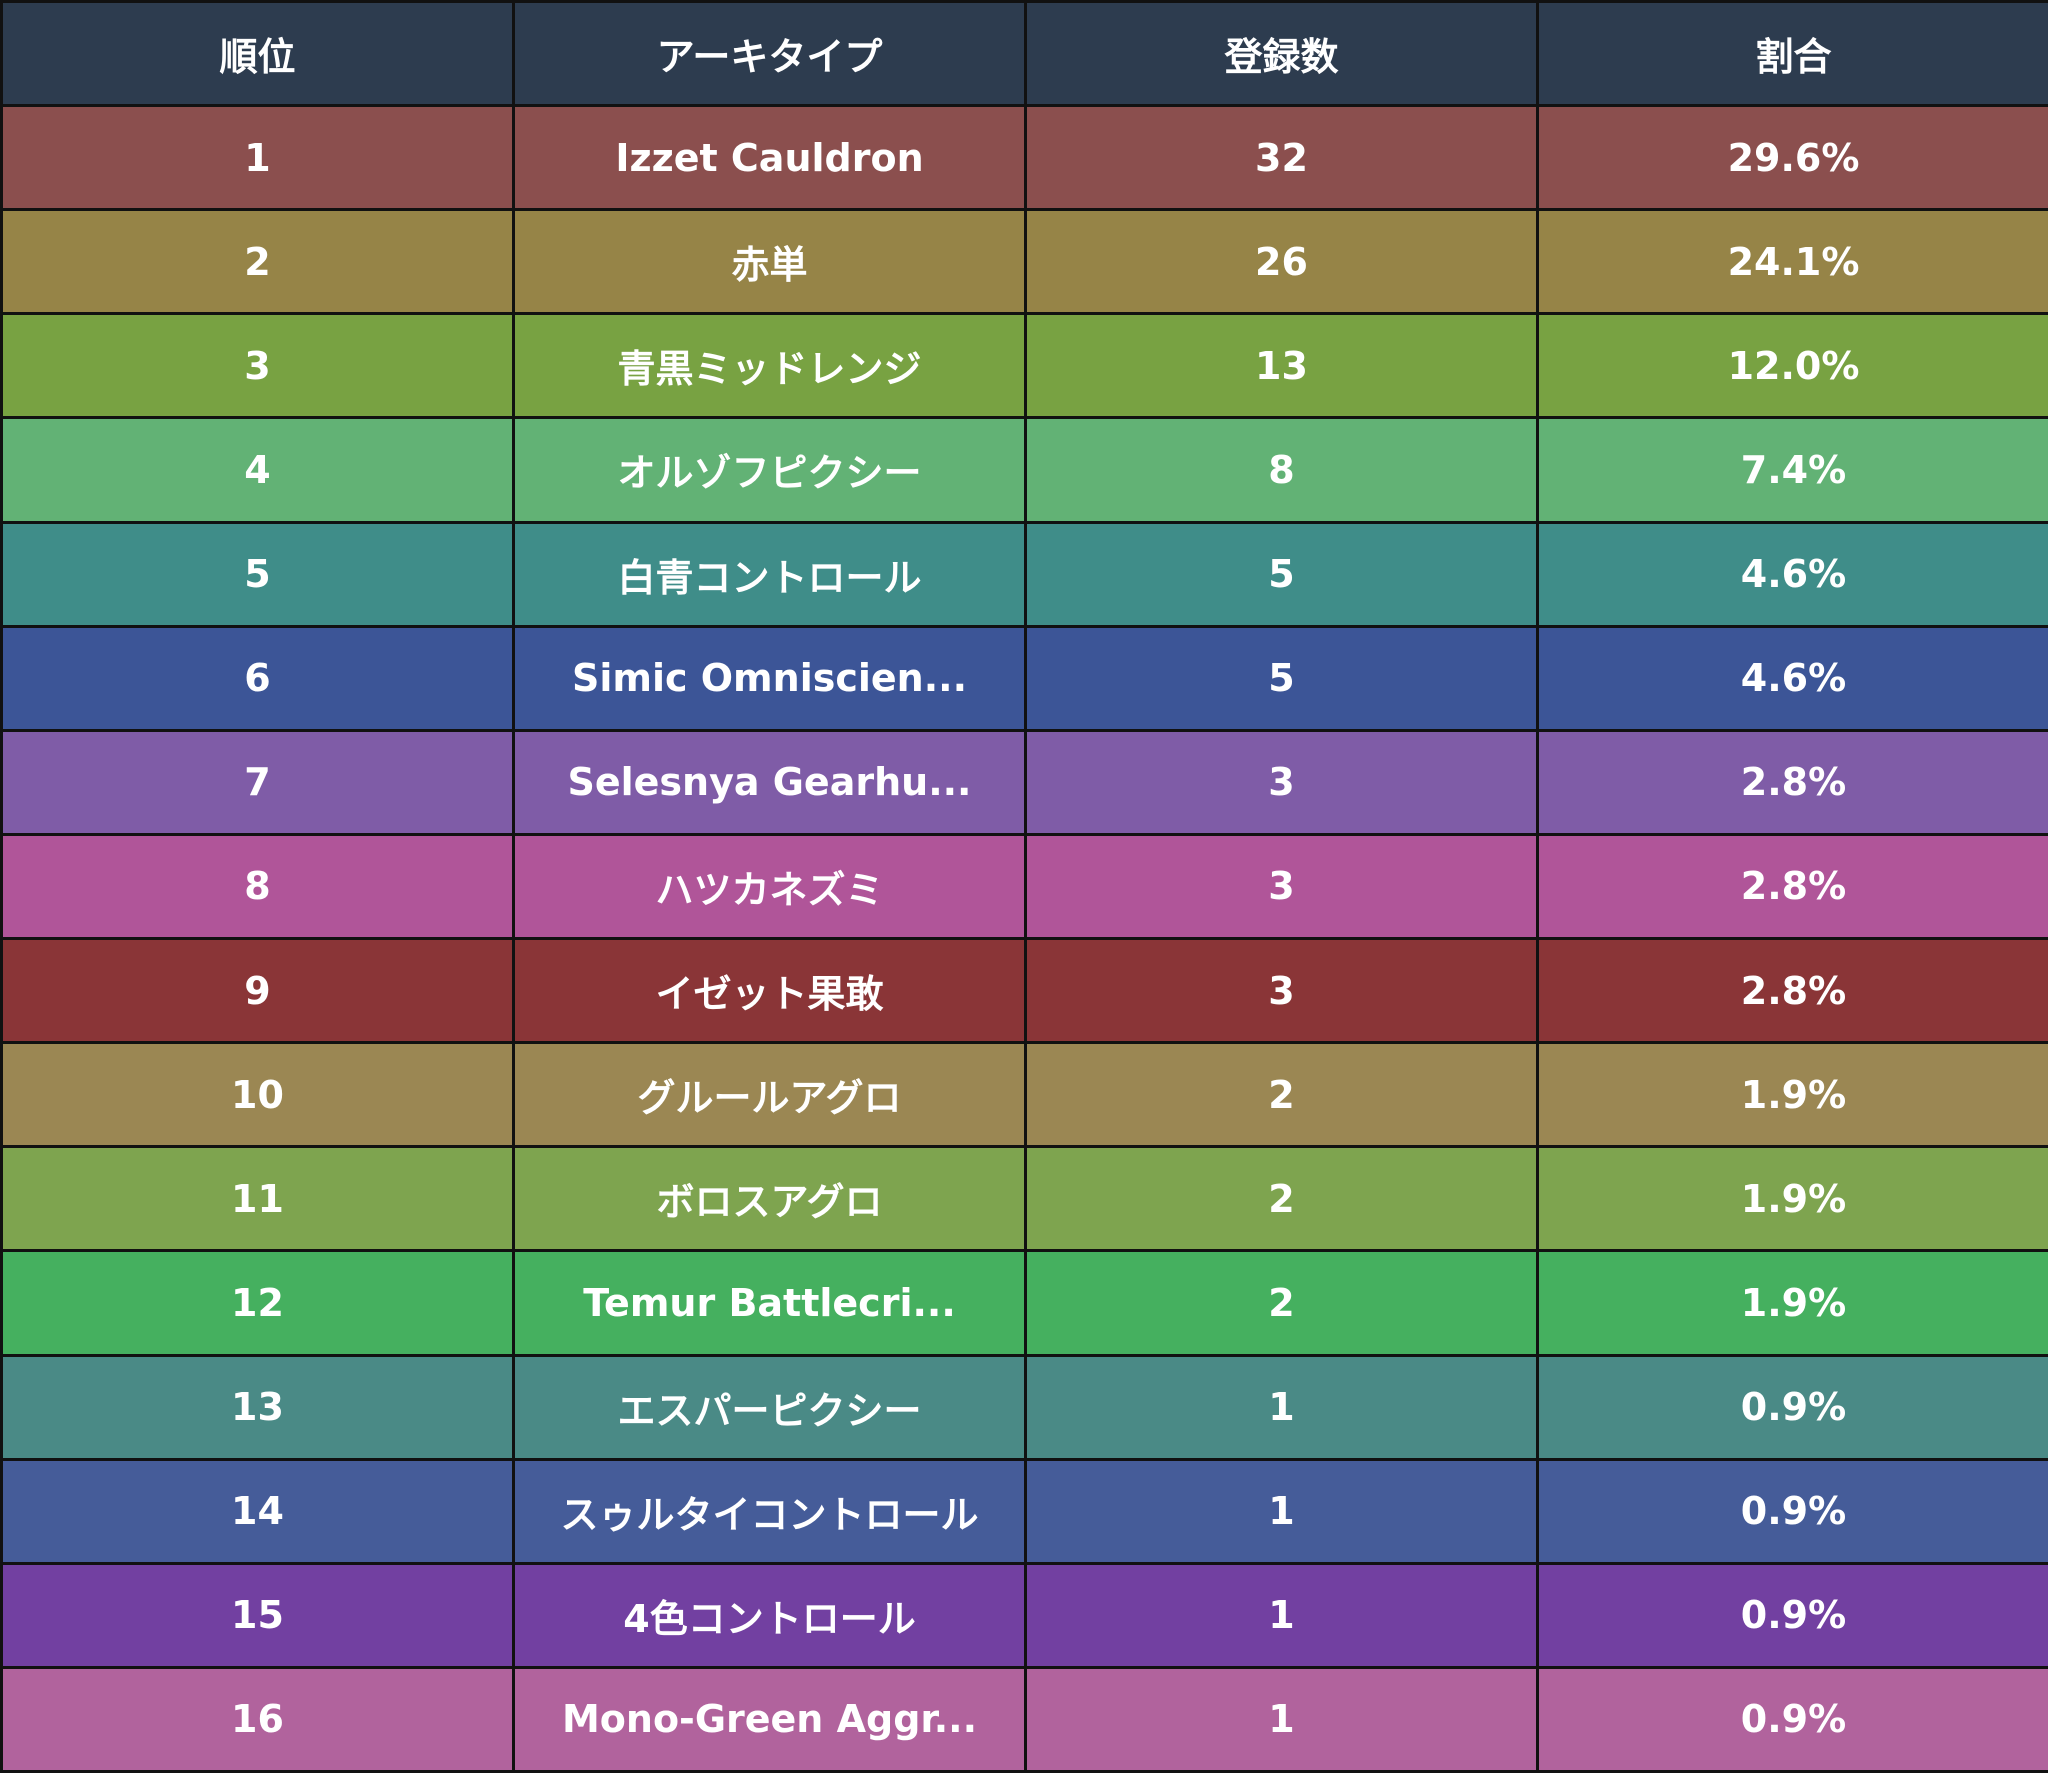 The height and width of the screenshot is (1773, 2048). I want to click on count-cell: 32, so click(1281, 157).